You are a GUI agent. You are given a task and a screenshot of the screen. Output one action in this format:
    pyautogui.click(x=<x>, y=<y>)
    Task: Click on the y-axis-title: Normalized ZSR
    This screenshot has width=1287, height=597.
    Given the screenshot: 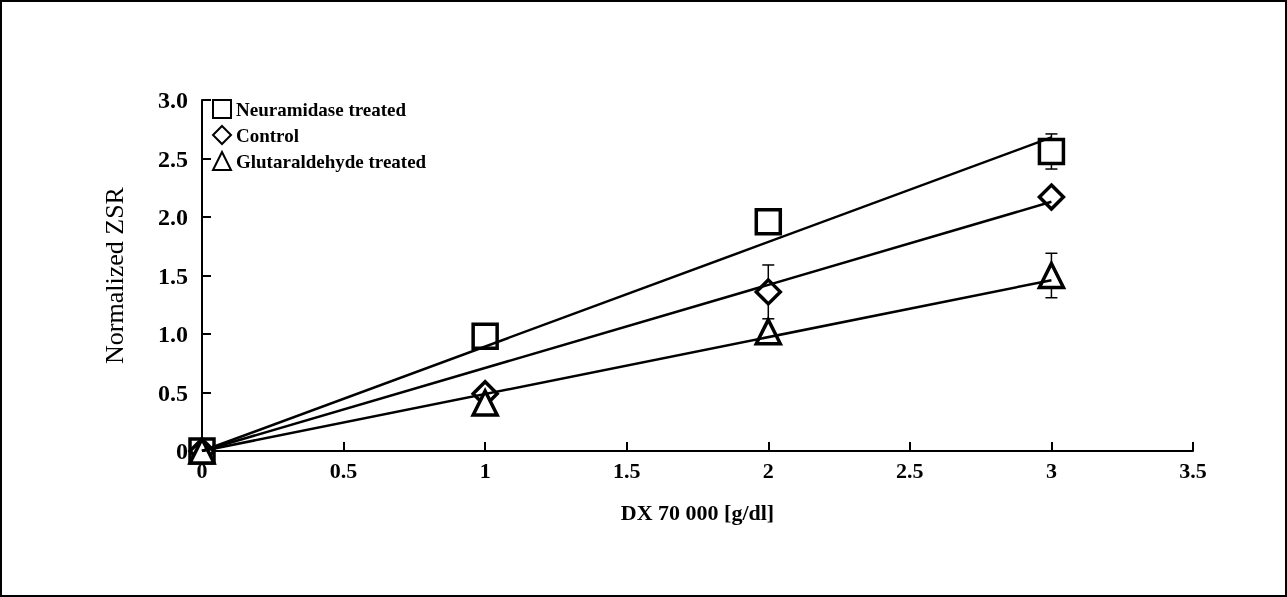 What is the action you would take?
    pyautogui.click(x=114, y=275)
    